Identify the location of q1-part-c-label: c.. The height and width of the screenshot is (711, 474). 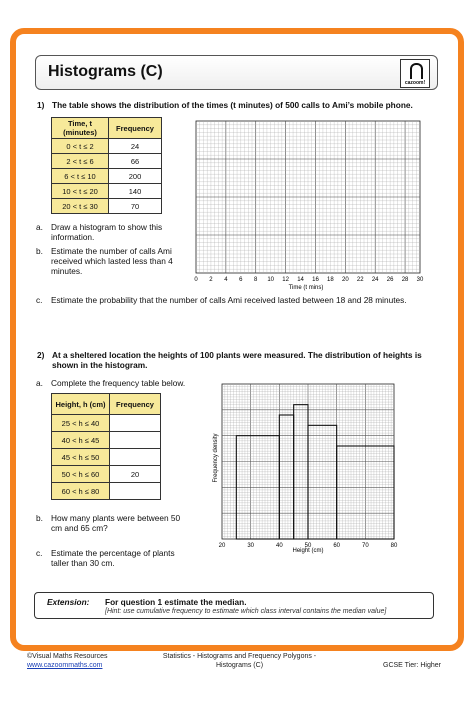
(39, 300).